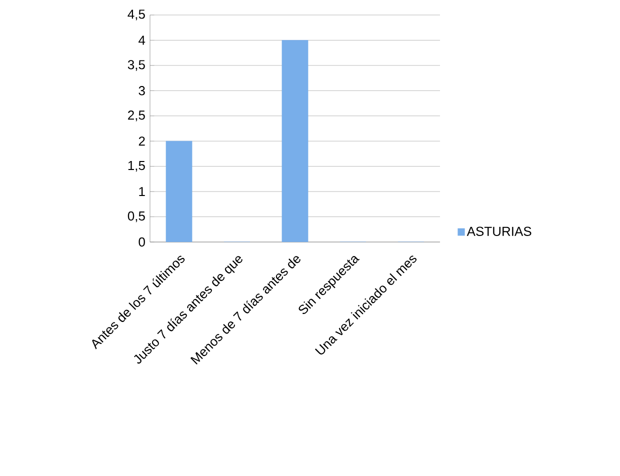 This screenshot has height=476, width=620. I want to click on y-tick-label: 0,5, so click(136, 216).